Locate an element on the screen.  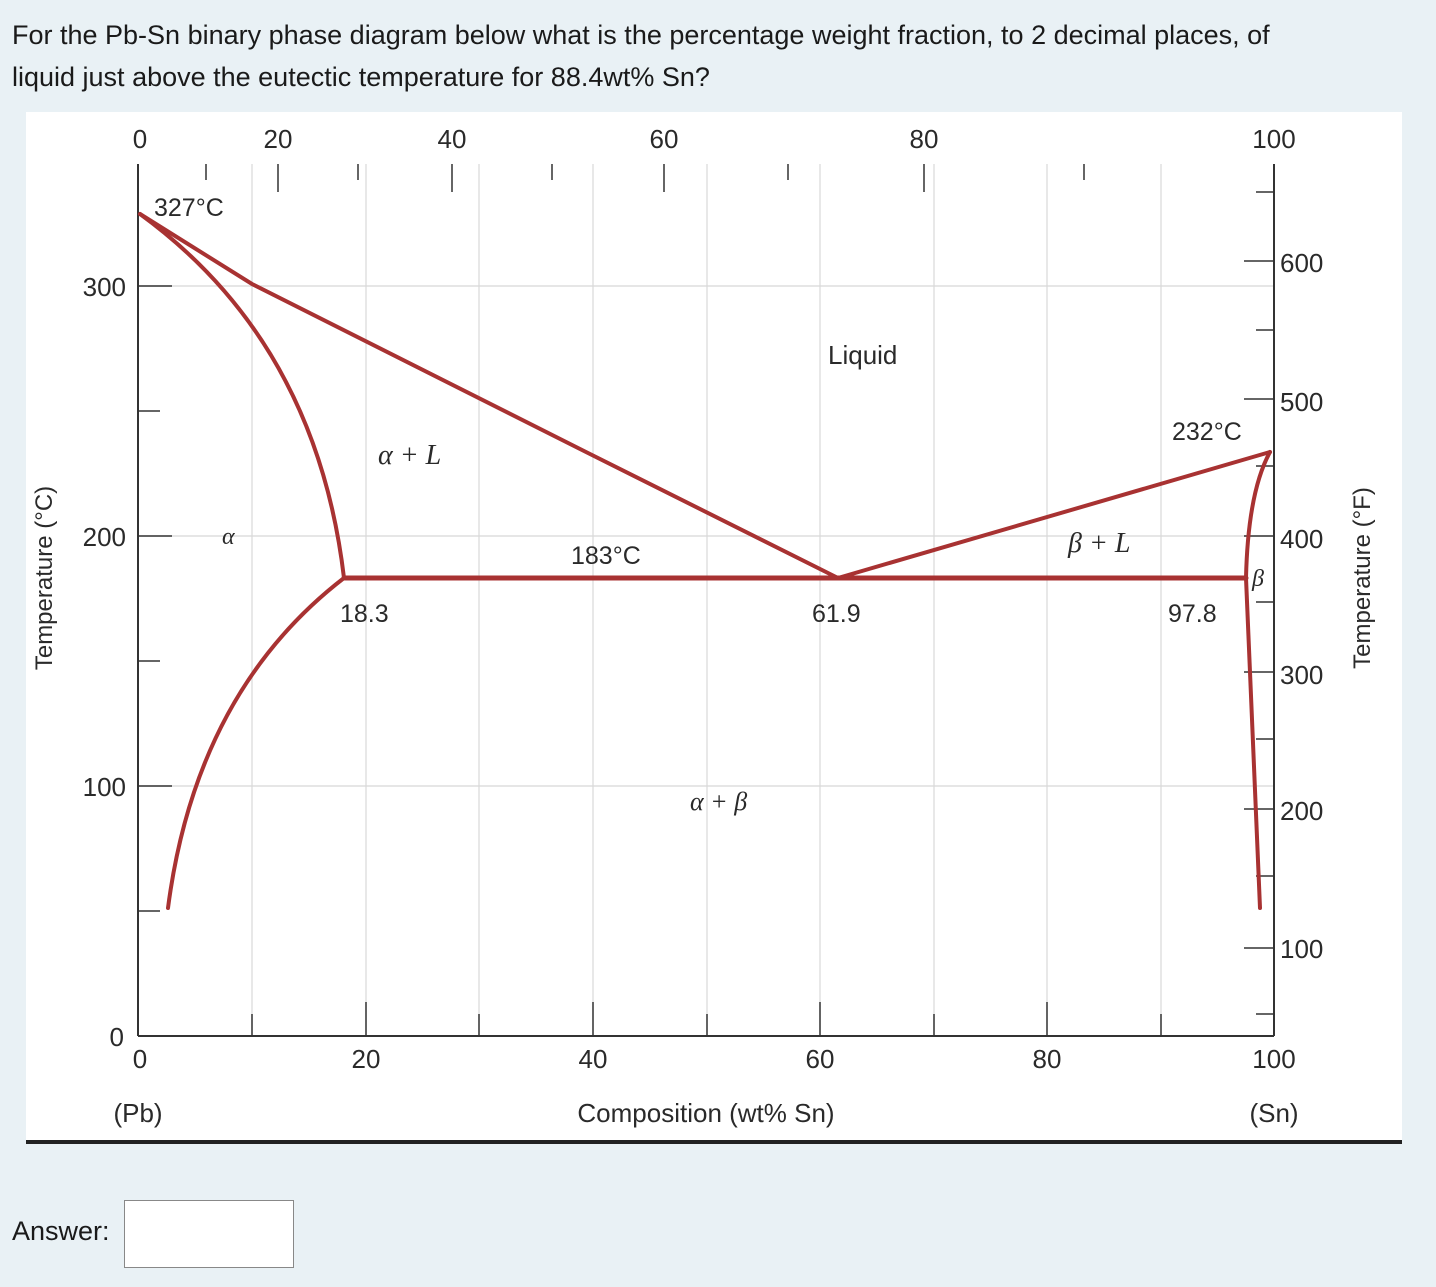
beta-region-label: β is located at coordinates (1257, 579).